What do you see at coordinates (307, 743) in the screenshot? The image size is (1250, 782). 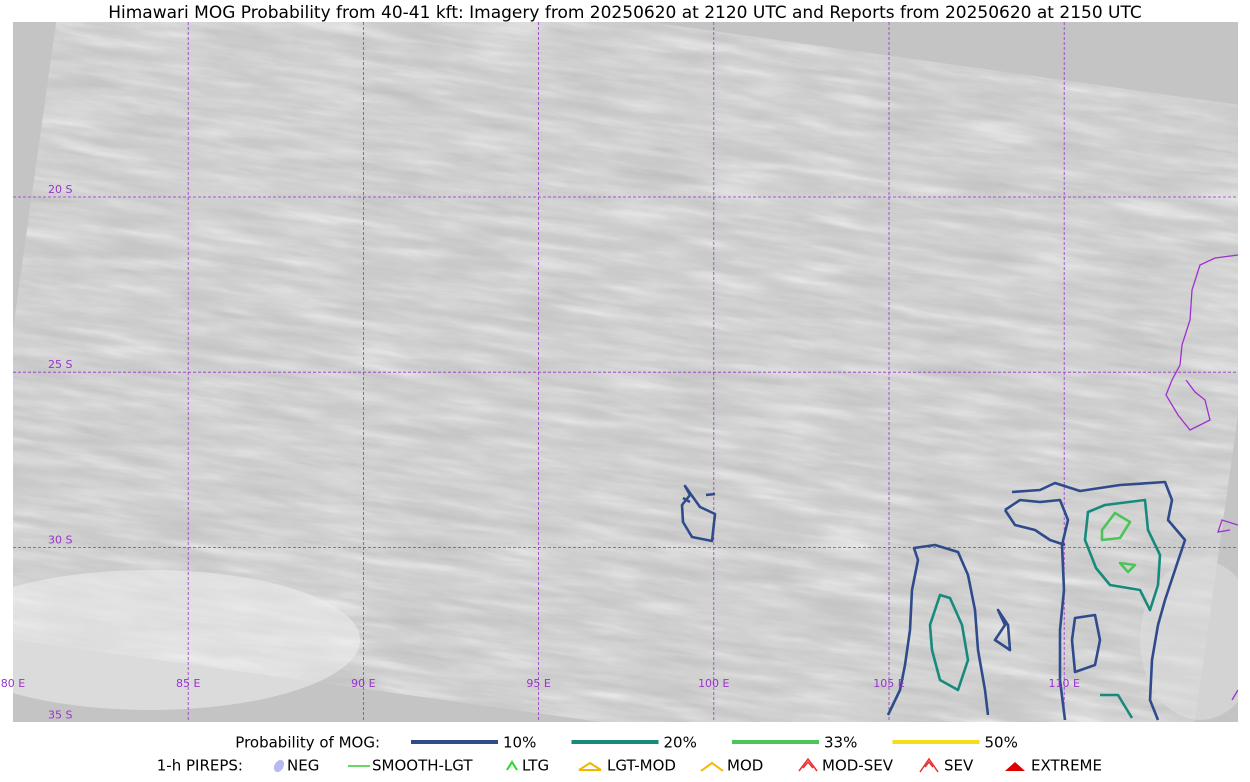 I see `legend-title: Probability of MOG:` at bounding box center [307, 743].